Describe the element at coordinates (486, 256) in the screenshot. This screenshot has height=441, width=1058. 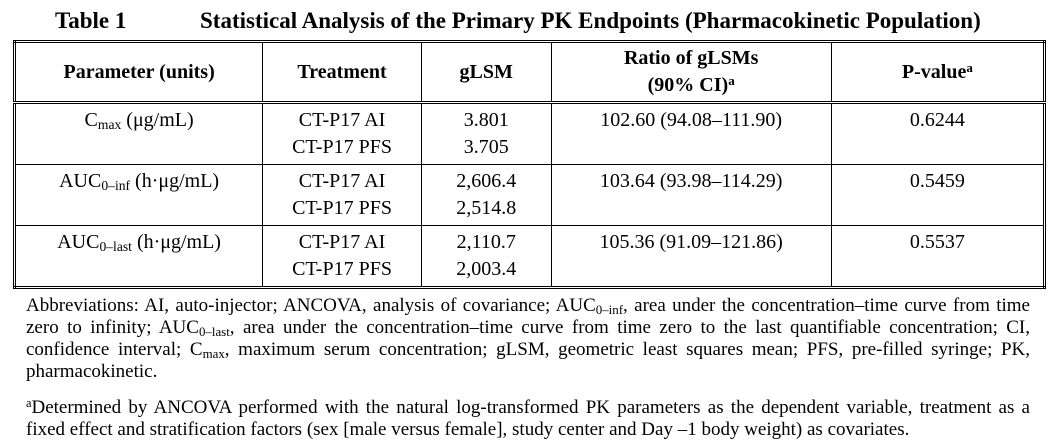
I see `glsm-cell: 2,110.7 2,003.4` at that location.